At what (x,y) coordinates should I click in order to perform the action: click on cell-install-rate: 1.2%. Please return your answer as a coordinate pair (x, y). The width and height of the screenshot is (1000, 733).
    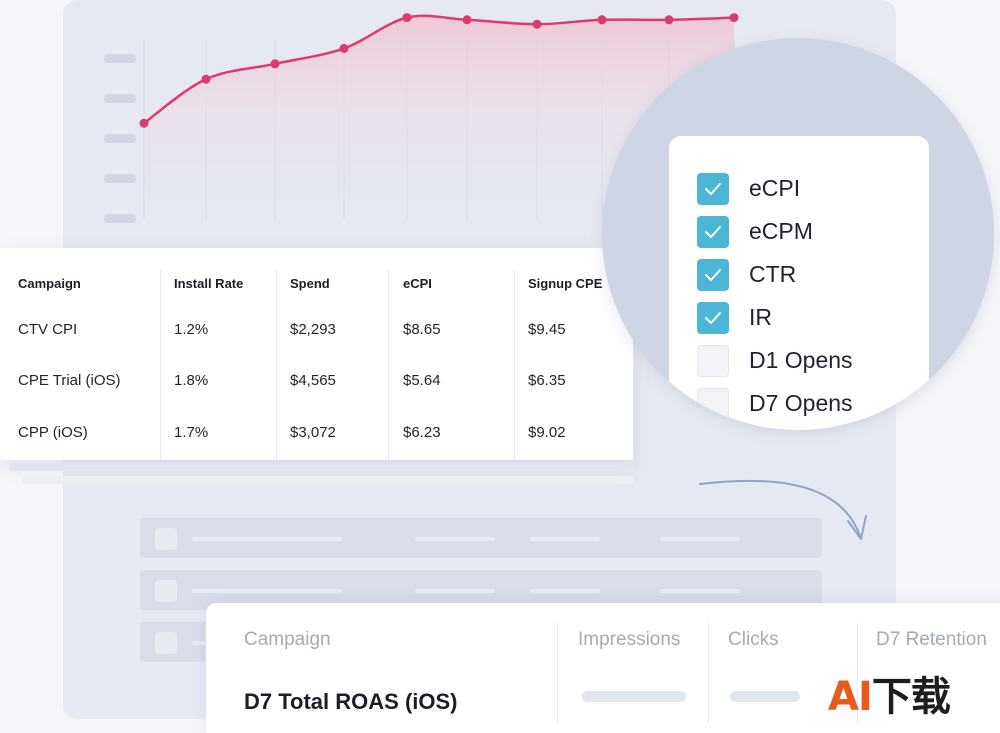
    Looking at the image, I should click on (191, 329).